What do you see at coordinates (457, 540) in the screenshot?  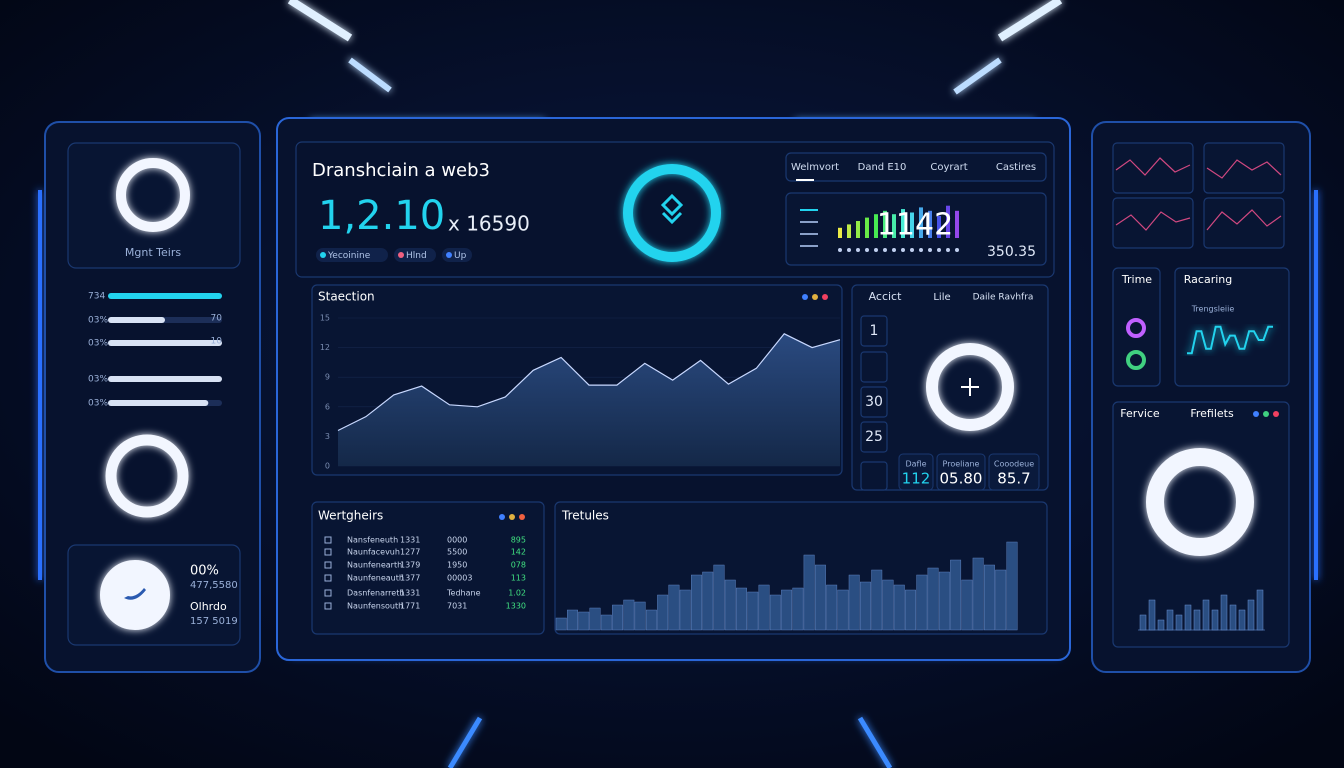 I see `table-cell: 0000` at bounding box center [457, 540].